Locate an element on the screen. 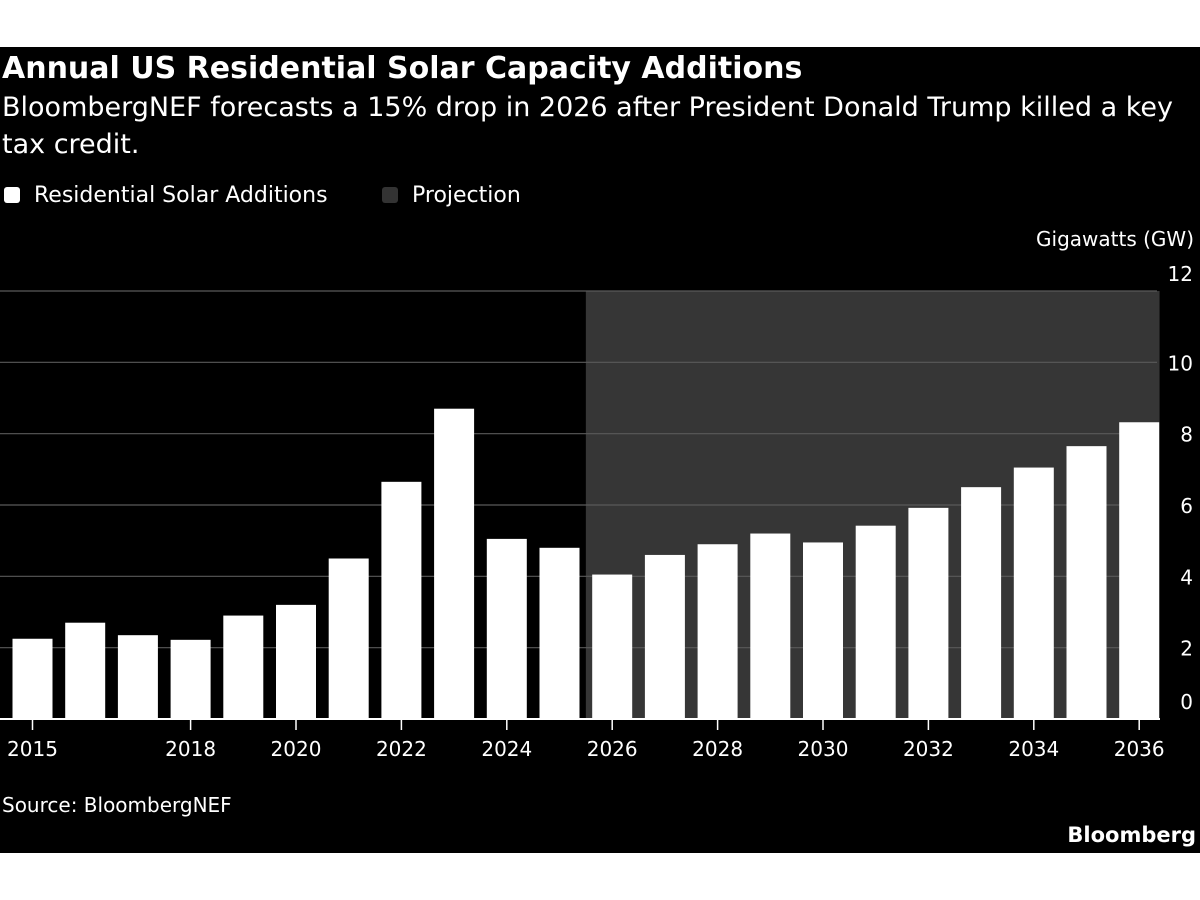 The height and width of the screenshot is (900, 1200). y-tick-label-10: 10 is located at coordinates (1180, 363).